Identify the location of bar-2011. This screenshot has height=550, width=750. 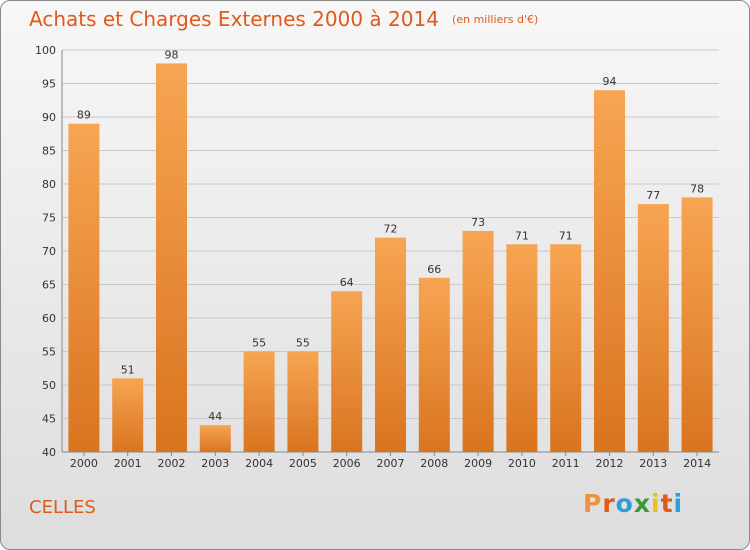
(566, 348).